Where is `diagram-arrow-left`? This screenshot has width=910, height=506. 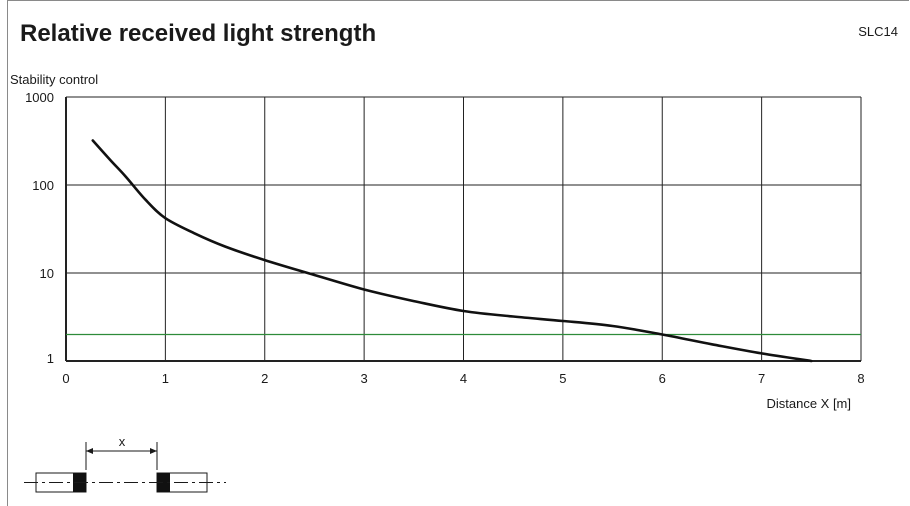
diagram-arrow-left is located at coordinates (89, 451).